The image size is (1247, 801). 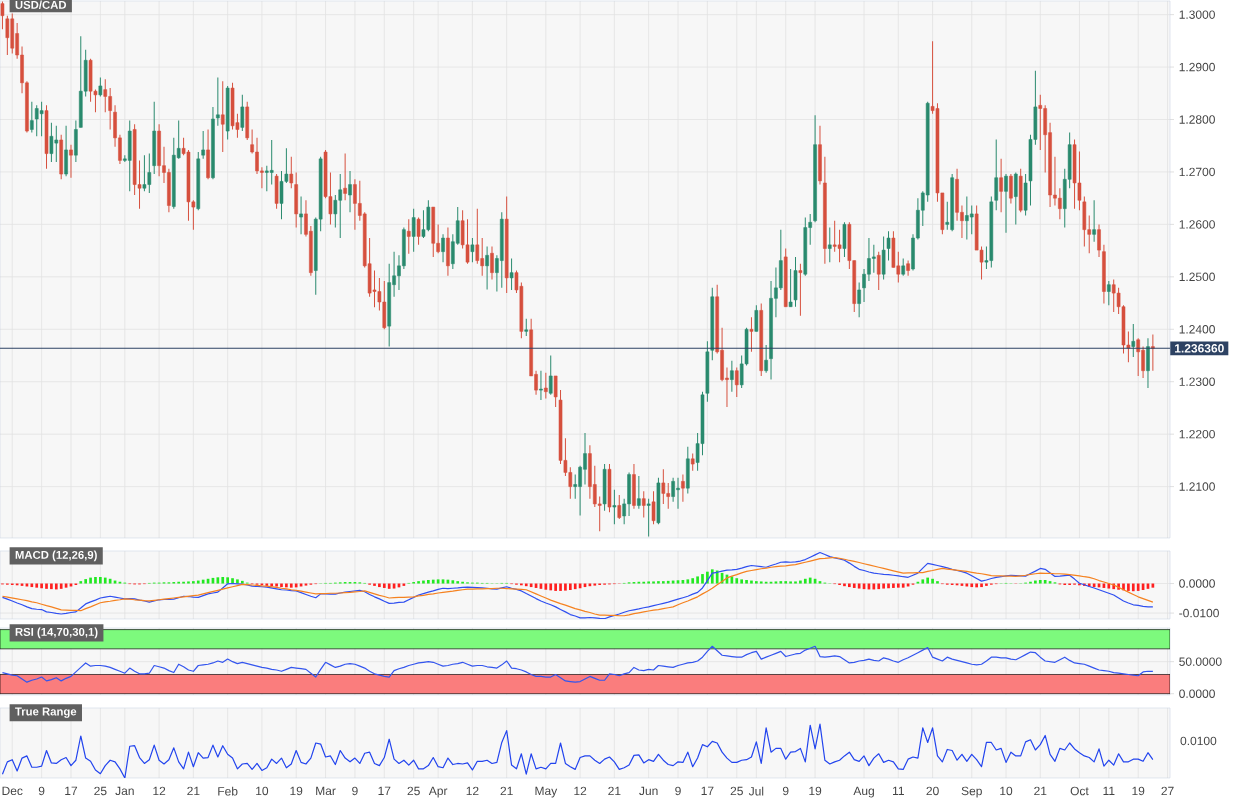 What do you see at coordinates (756, 791) in the screenshot?
I see `x-tick-label: Jul` at bounding box center [756, 791].